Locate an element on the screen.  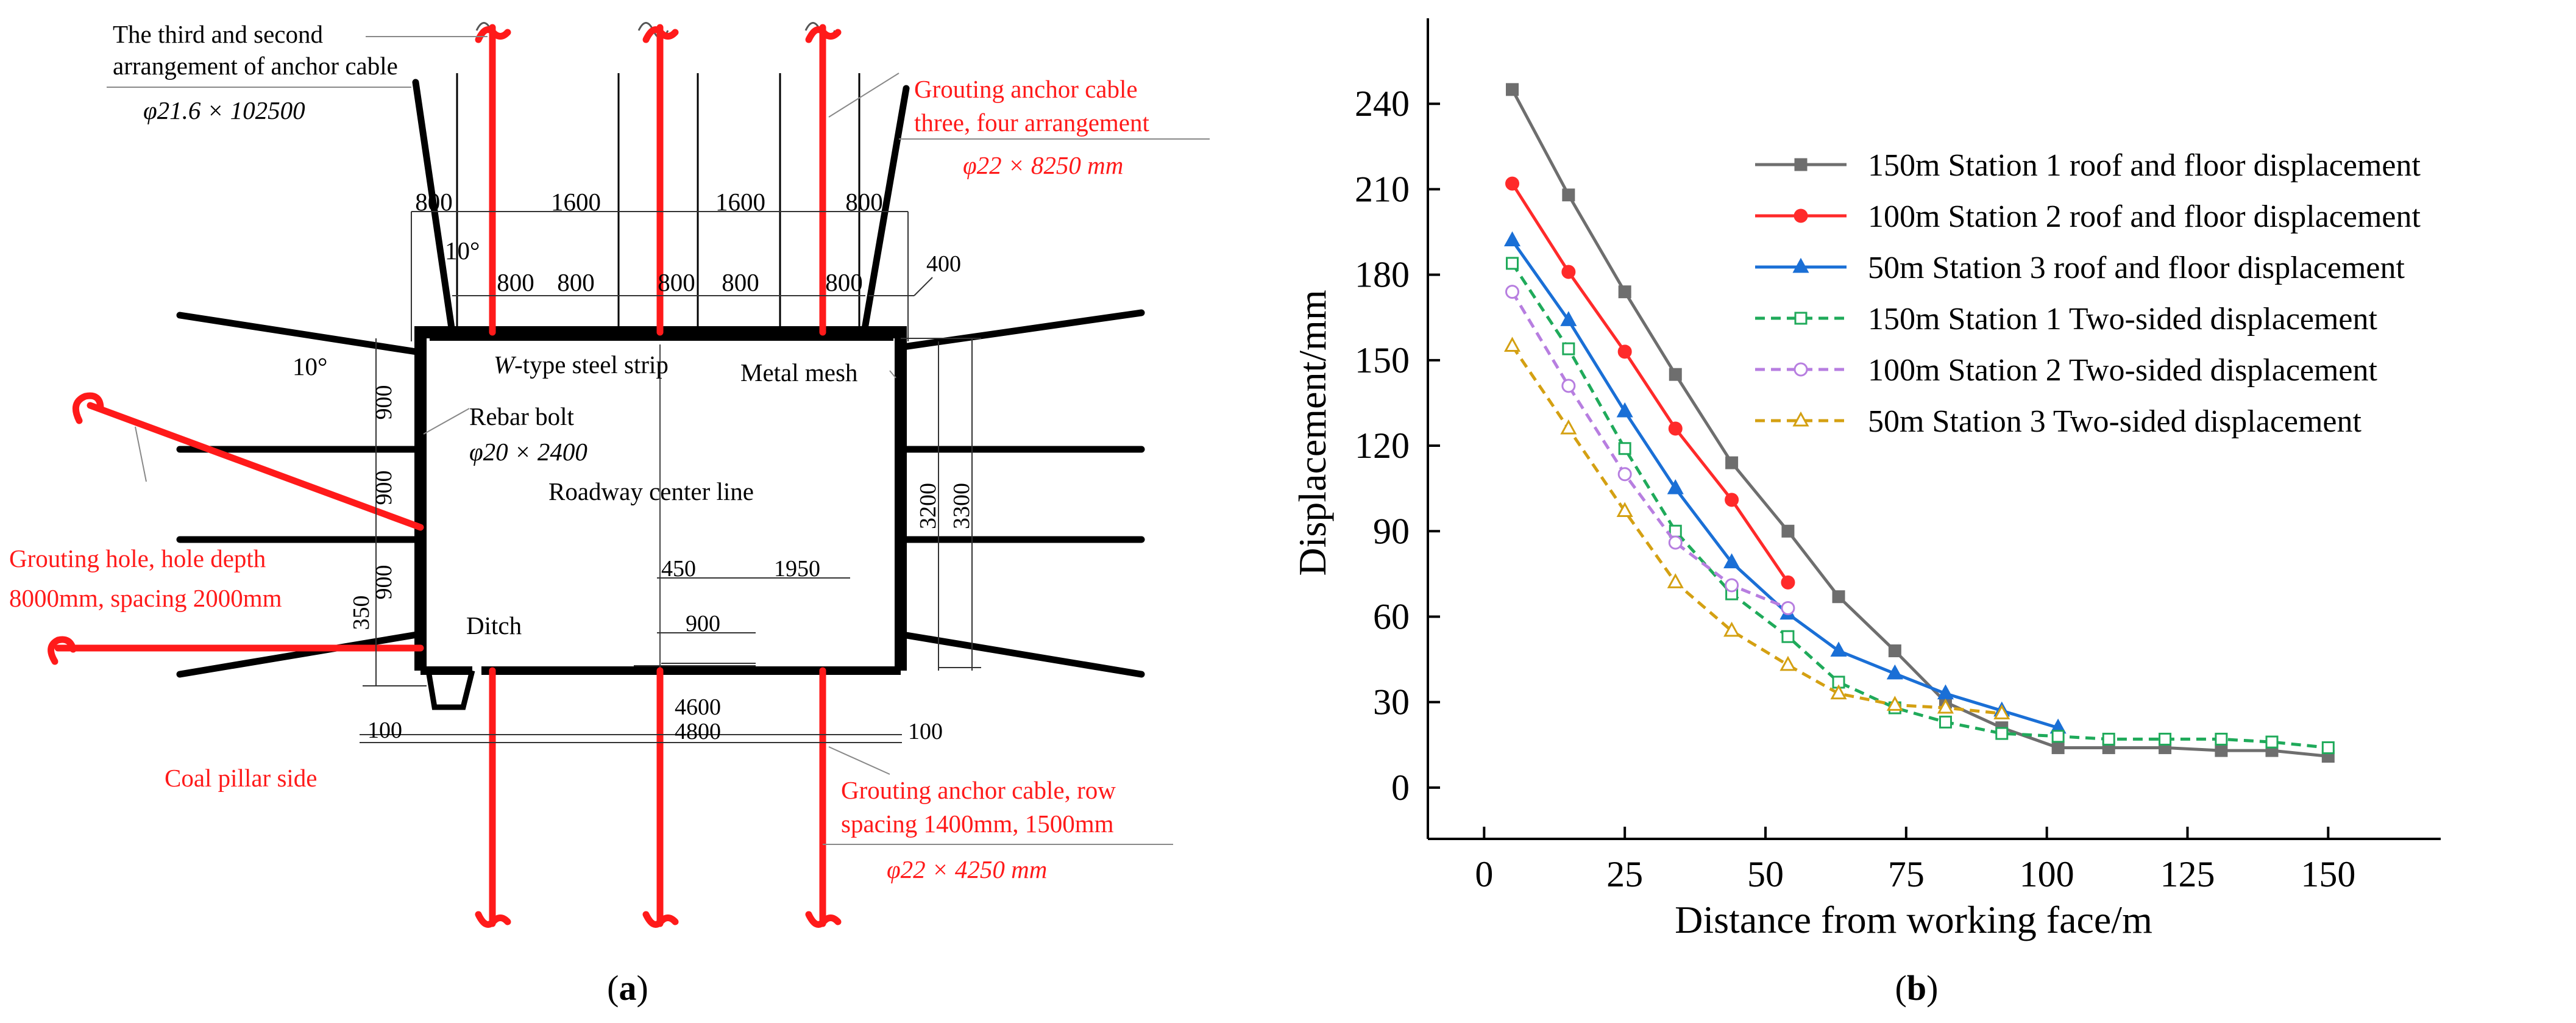
y-tick-label: 150 is located at coordinates (1382, 360).